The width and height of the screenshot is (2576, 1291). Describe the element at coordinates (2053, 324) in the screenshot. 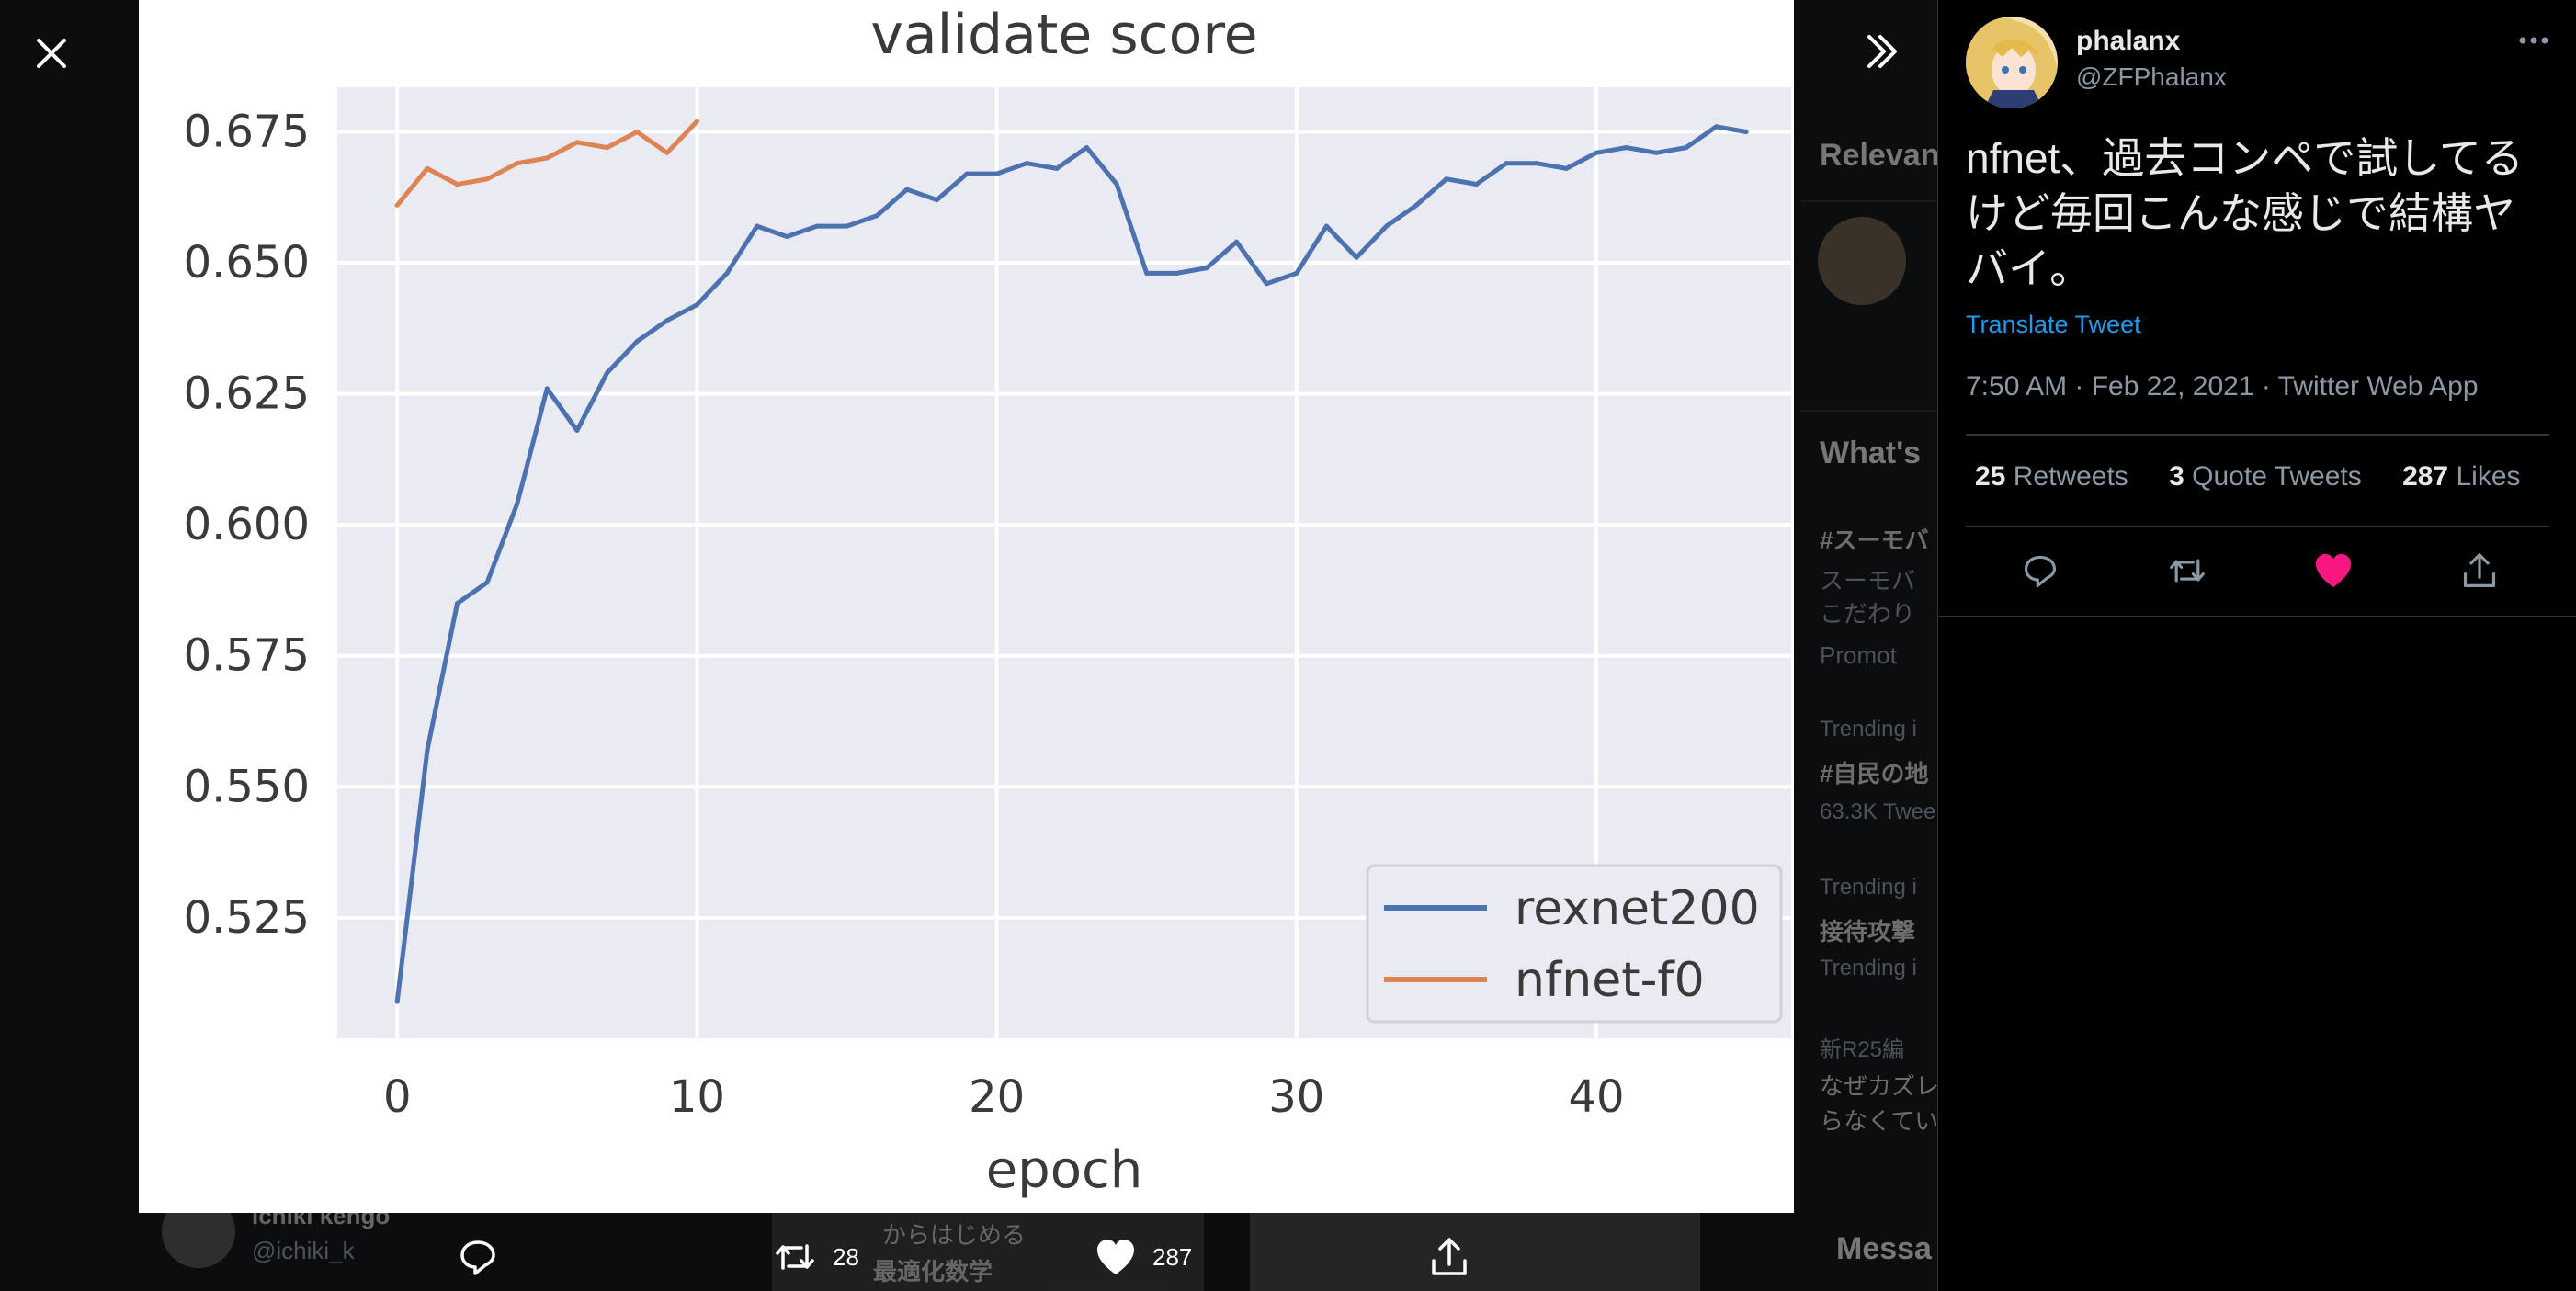

I see `translate-tweet-link: Translate Tweet` at that location.